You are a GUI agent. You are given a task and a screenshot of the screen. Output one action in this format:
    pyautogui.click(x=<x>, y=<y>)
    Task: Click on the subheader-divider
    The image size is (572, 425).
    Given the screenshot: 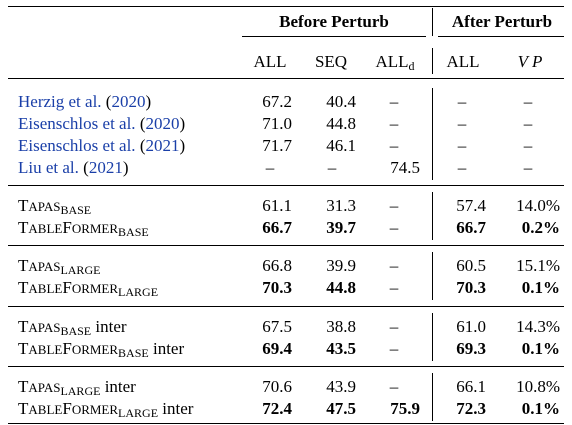 What is the action you would take?
    pyautogui.click(x=432, y=61)
    